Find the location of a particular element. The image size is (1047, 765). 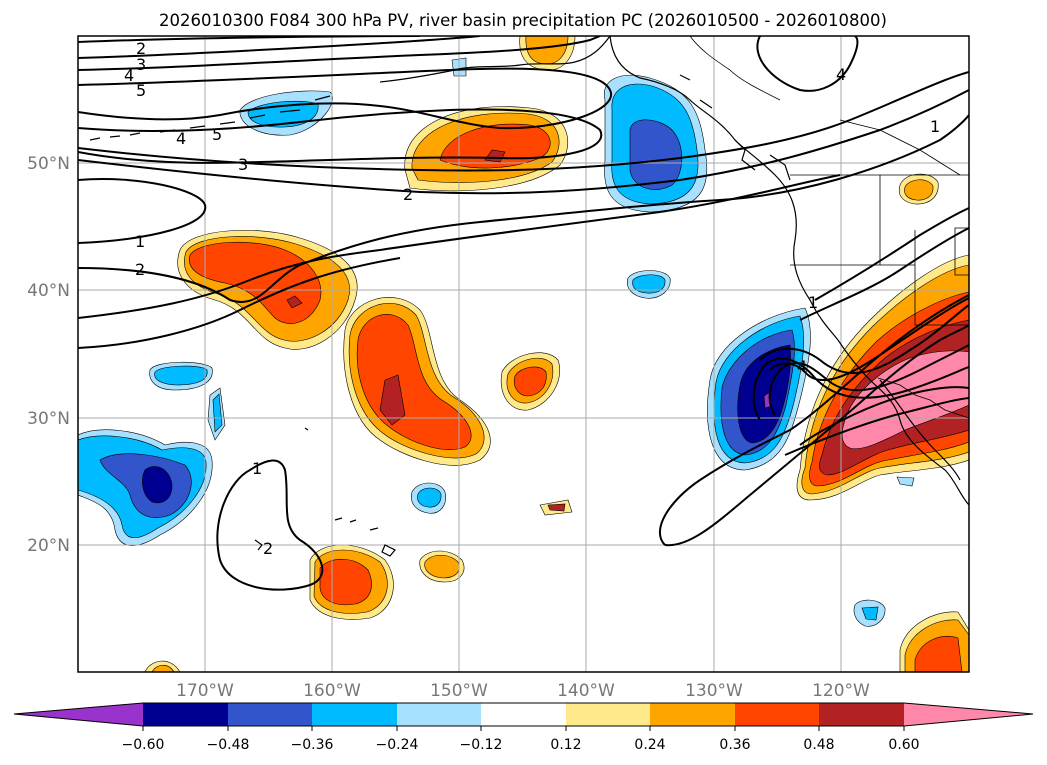

lon-tick-label: 140°W is located at coordinates (586, 691).